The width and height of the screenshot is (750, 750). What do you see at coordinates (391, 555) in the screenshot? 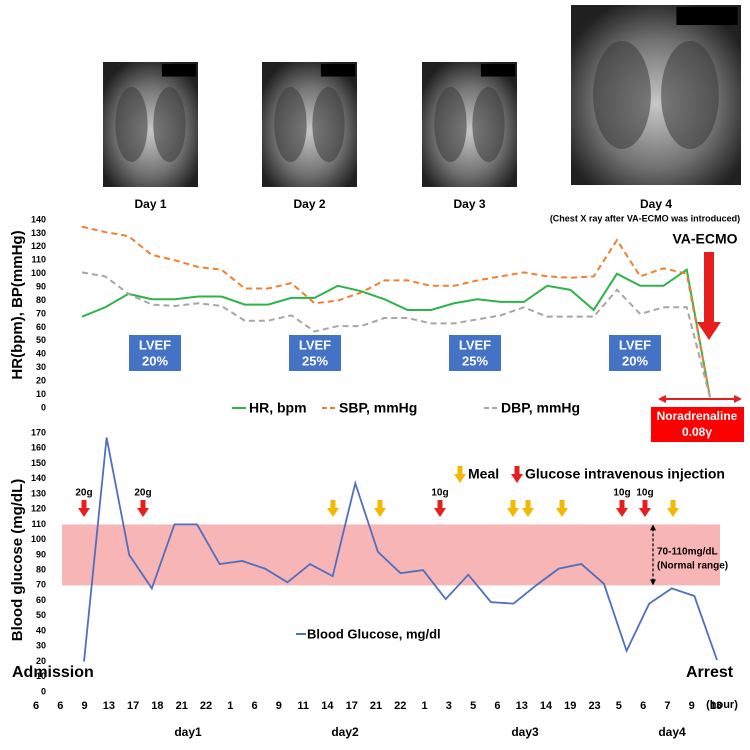
I see `normal-range-band` at bounding box center [391, 555].